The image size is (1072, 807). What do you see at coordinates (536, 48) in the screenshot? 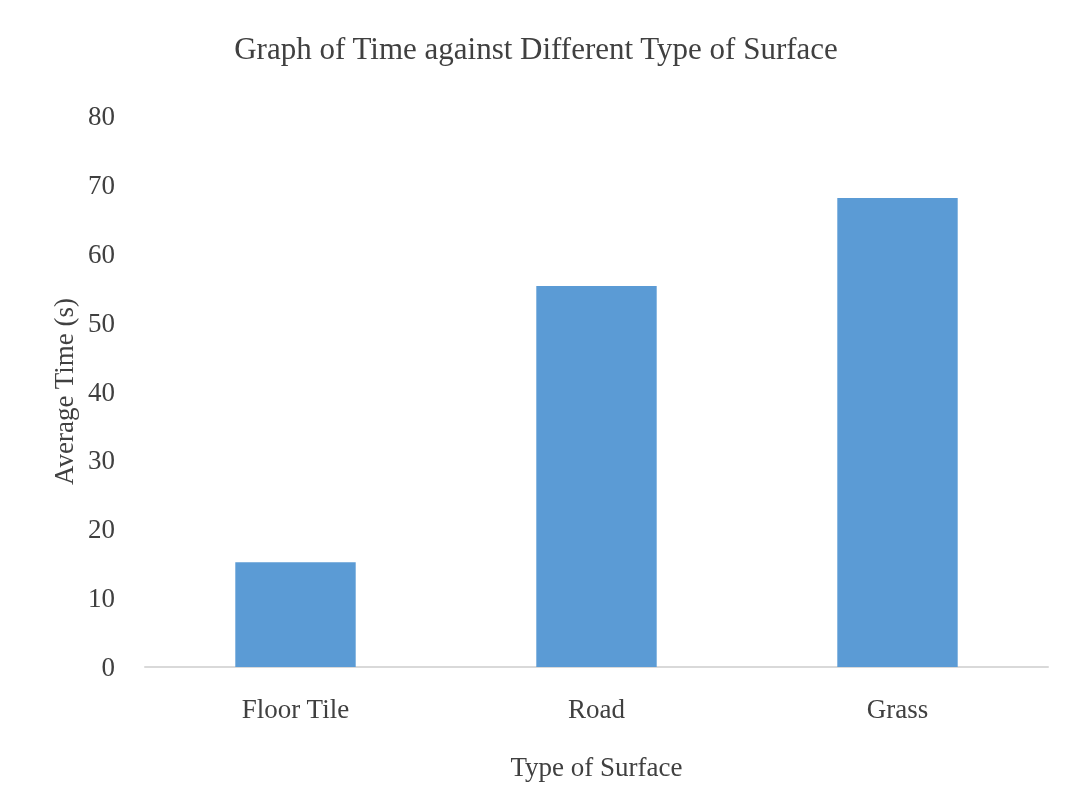
I see `chart-title: Graph of Time against Different Type of Surface` at bounding box center [536, 48].